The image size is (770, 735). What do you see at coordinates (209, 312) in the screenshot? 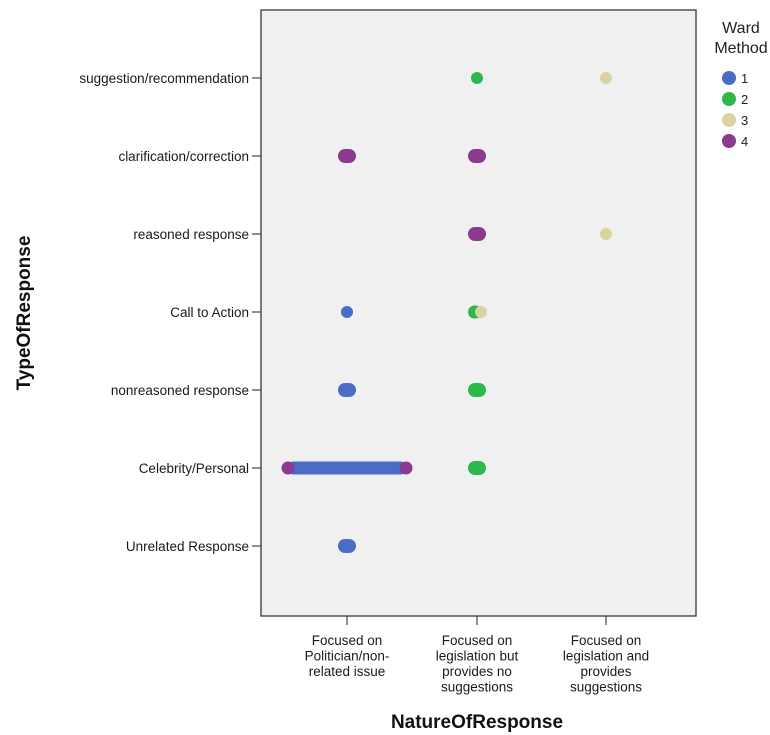
I see `y-tick-label: Call to Action` at bounding box center [209, 312].